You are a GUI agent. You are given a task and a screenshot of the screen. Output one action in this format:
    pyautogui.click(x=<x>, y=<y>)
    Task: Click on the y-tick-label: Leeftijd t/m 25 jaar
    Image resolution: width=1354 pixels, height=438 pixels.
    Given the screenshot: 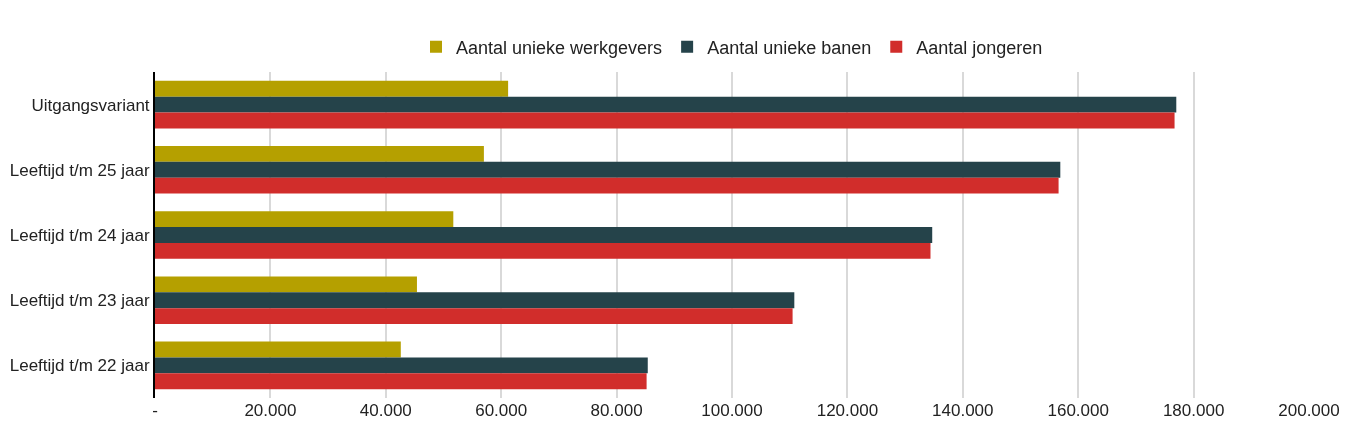 What is the action you would take?
    pyautogui.click(x=79, y=170)
    